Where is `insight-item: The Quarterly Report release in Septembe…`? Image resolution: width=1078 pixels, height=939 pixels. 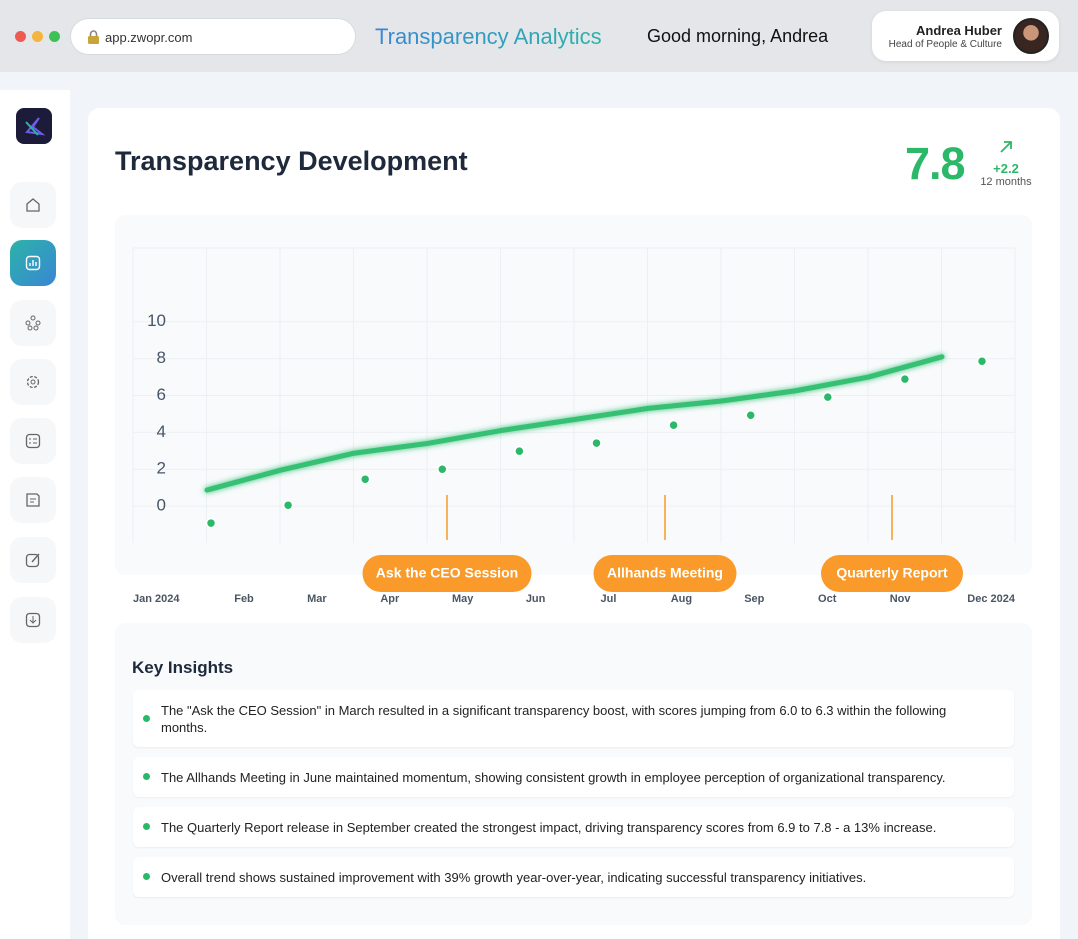 insight-item: The Quarterly Report release in Septembe… is located at coordinates (573, 827).